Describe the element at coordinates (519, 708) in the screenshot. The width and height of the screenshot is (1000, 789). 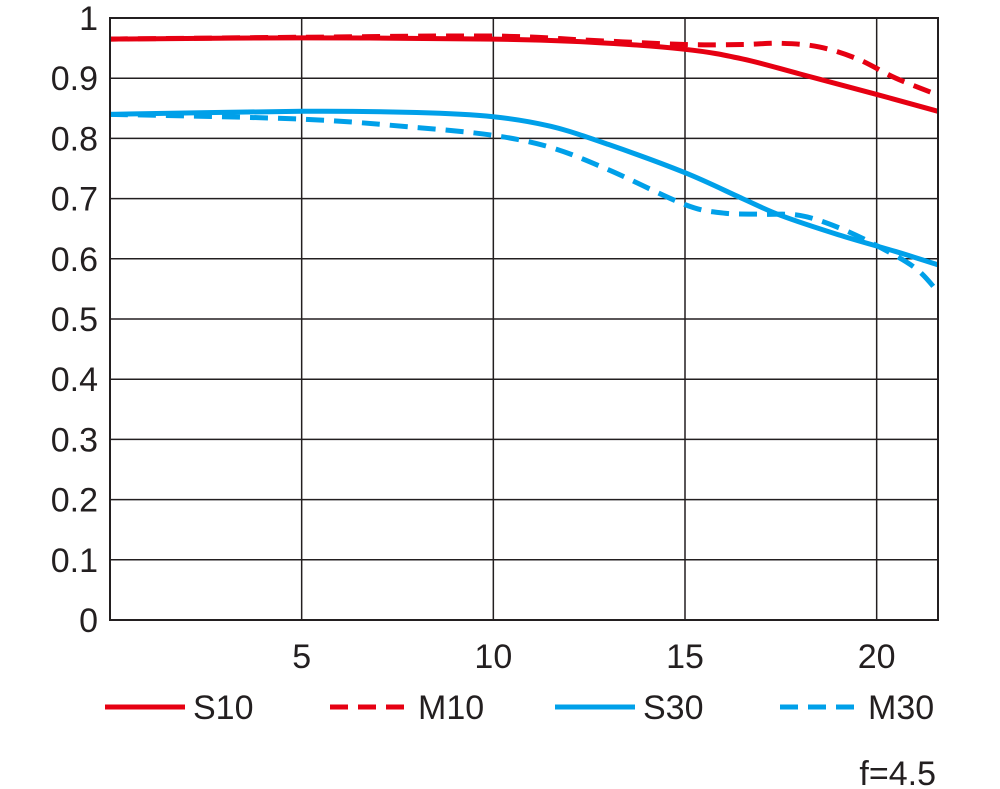
I see `legend: S10 M10 S30 M30` at that location.